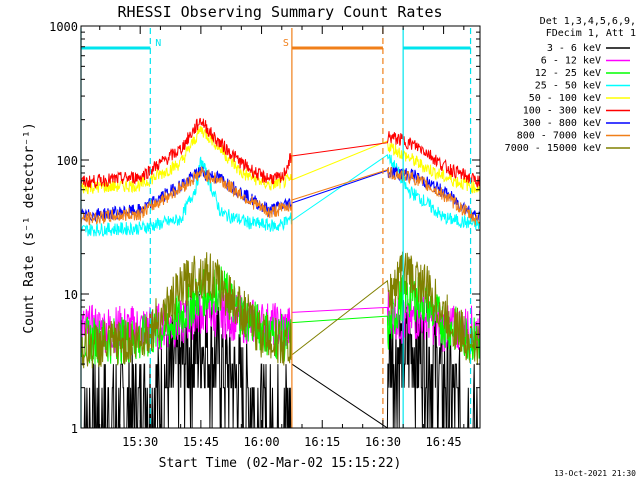 Image resolution: width=640 pixels, height=480 pixels. I want to click on legend-header-2: FDecim 1, Att 1, so click(591, 33).